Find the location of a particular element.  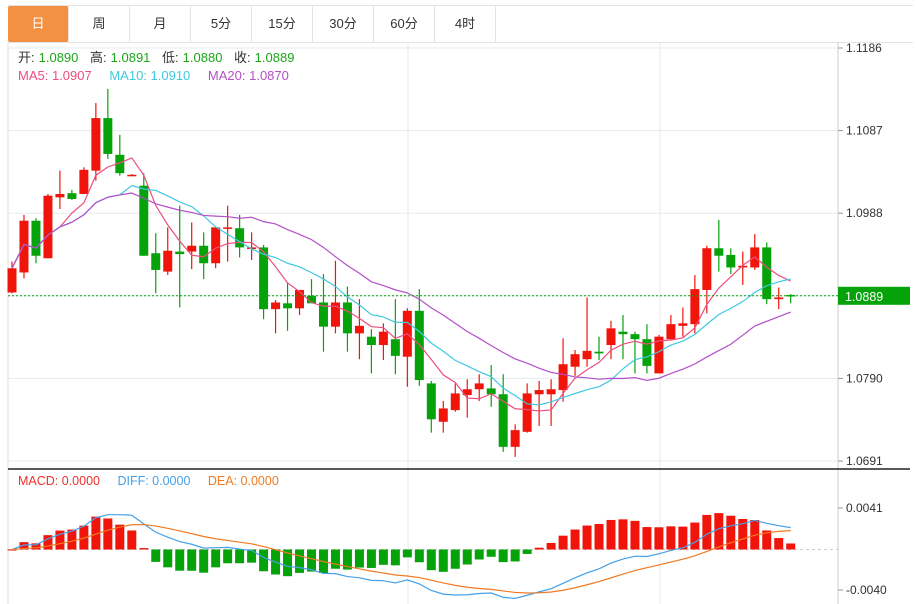

dea-value: DEA: 0.0000 is located at coordinates (243, 481).